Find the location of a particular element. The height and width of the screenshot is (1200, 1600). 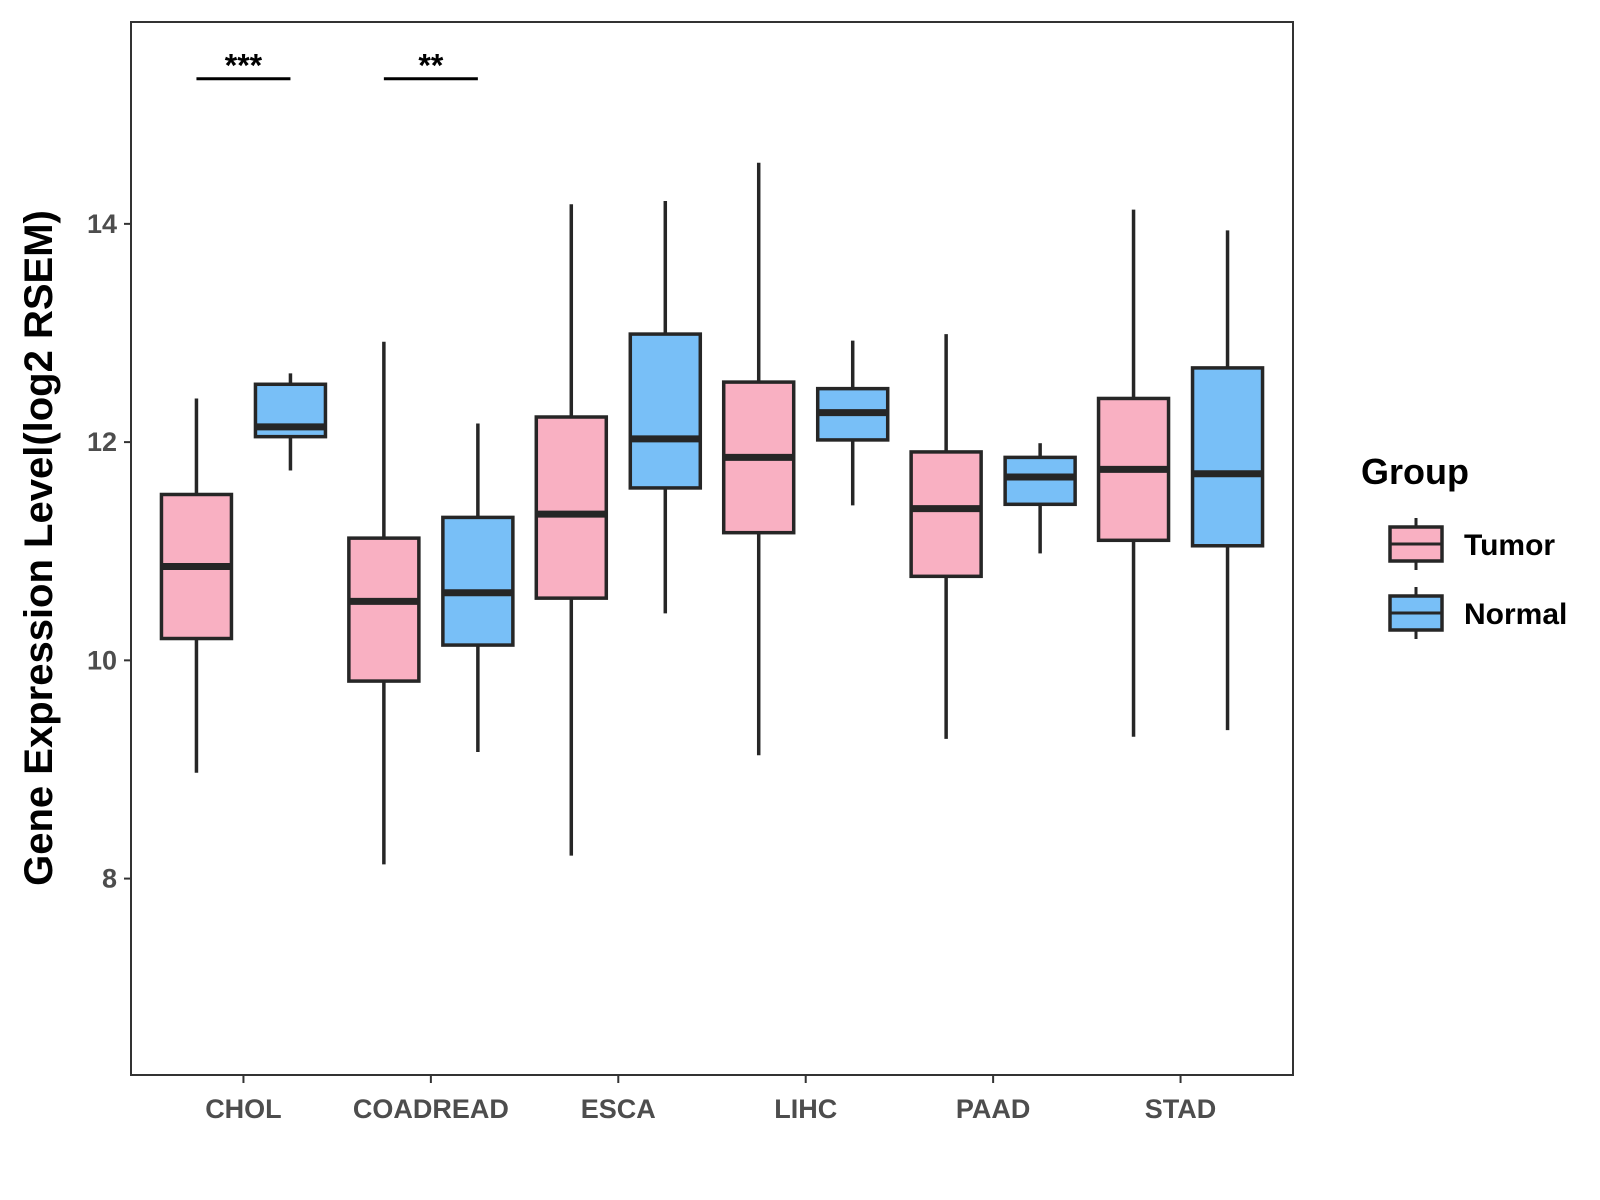

legend-label: Tumor is located at coordinates (1509, 545).